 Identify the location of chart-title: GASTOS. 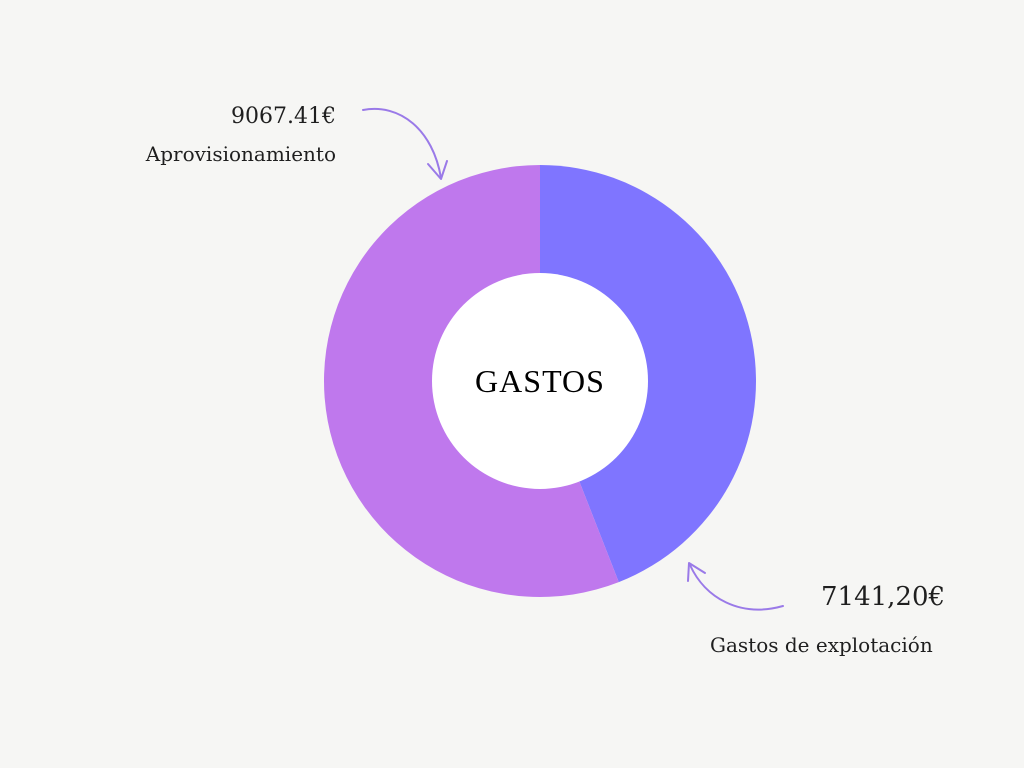
(540, 381).